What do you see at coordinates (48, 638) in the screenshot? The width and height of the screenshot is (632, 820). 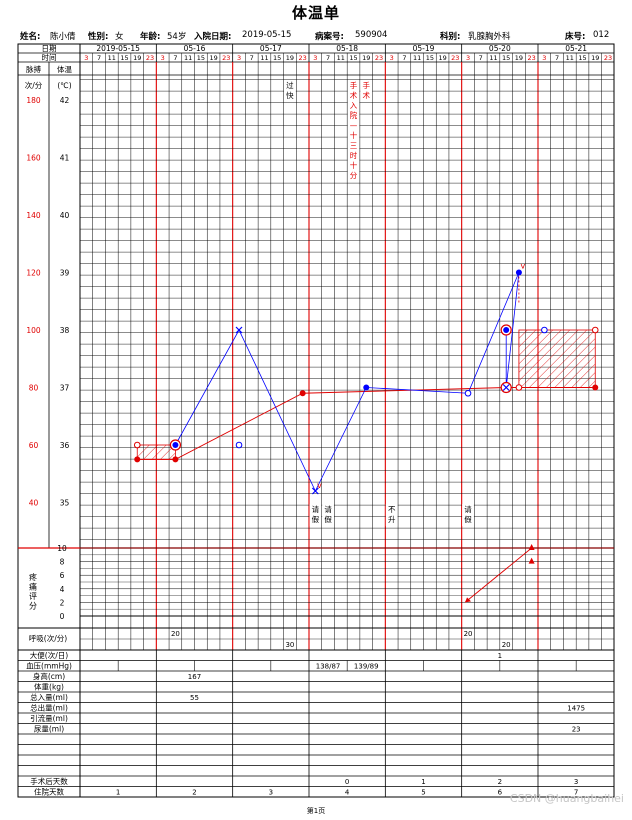 I see `resp-label: 呼吸(次/分)` at bounding box center [48, 638].